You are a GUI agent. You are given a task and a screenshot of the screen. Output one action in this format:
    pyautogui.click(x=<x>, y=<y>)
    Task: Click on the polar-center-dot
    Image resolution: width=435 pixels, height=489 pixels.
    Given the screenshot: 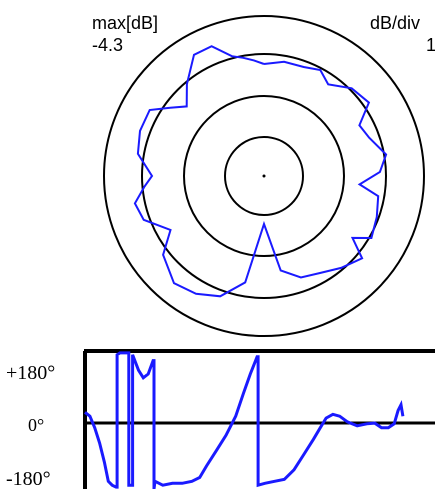 What is the action you would take?
    pyautogui.click(x=264, y=176)
    